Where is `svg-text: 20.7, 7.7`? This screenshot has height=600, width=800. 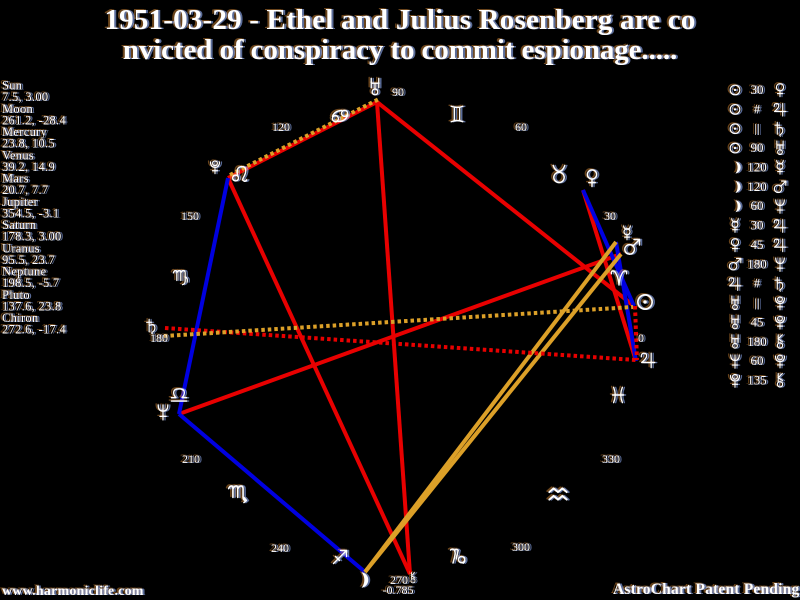 svg-text: 20.7, 7.7 is located at coordinates (25, 190).